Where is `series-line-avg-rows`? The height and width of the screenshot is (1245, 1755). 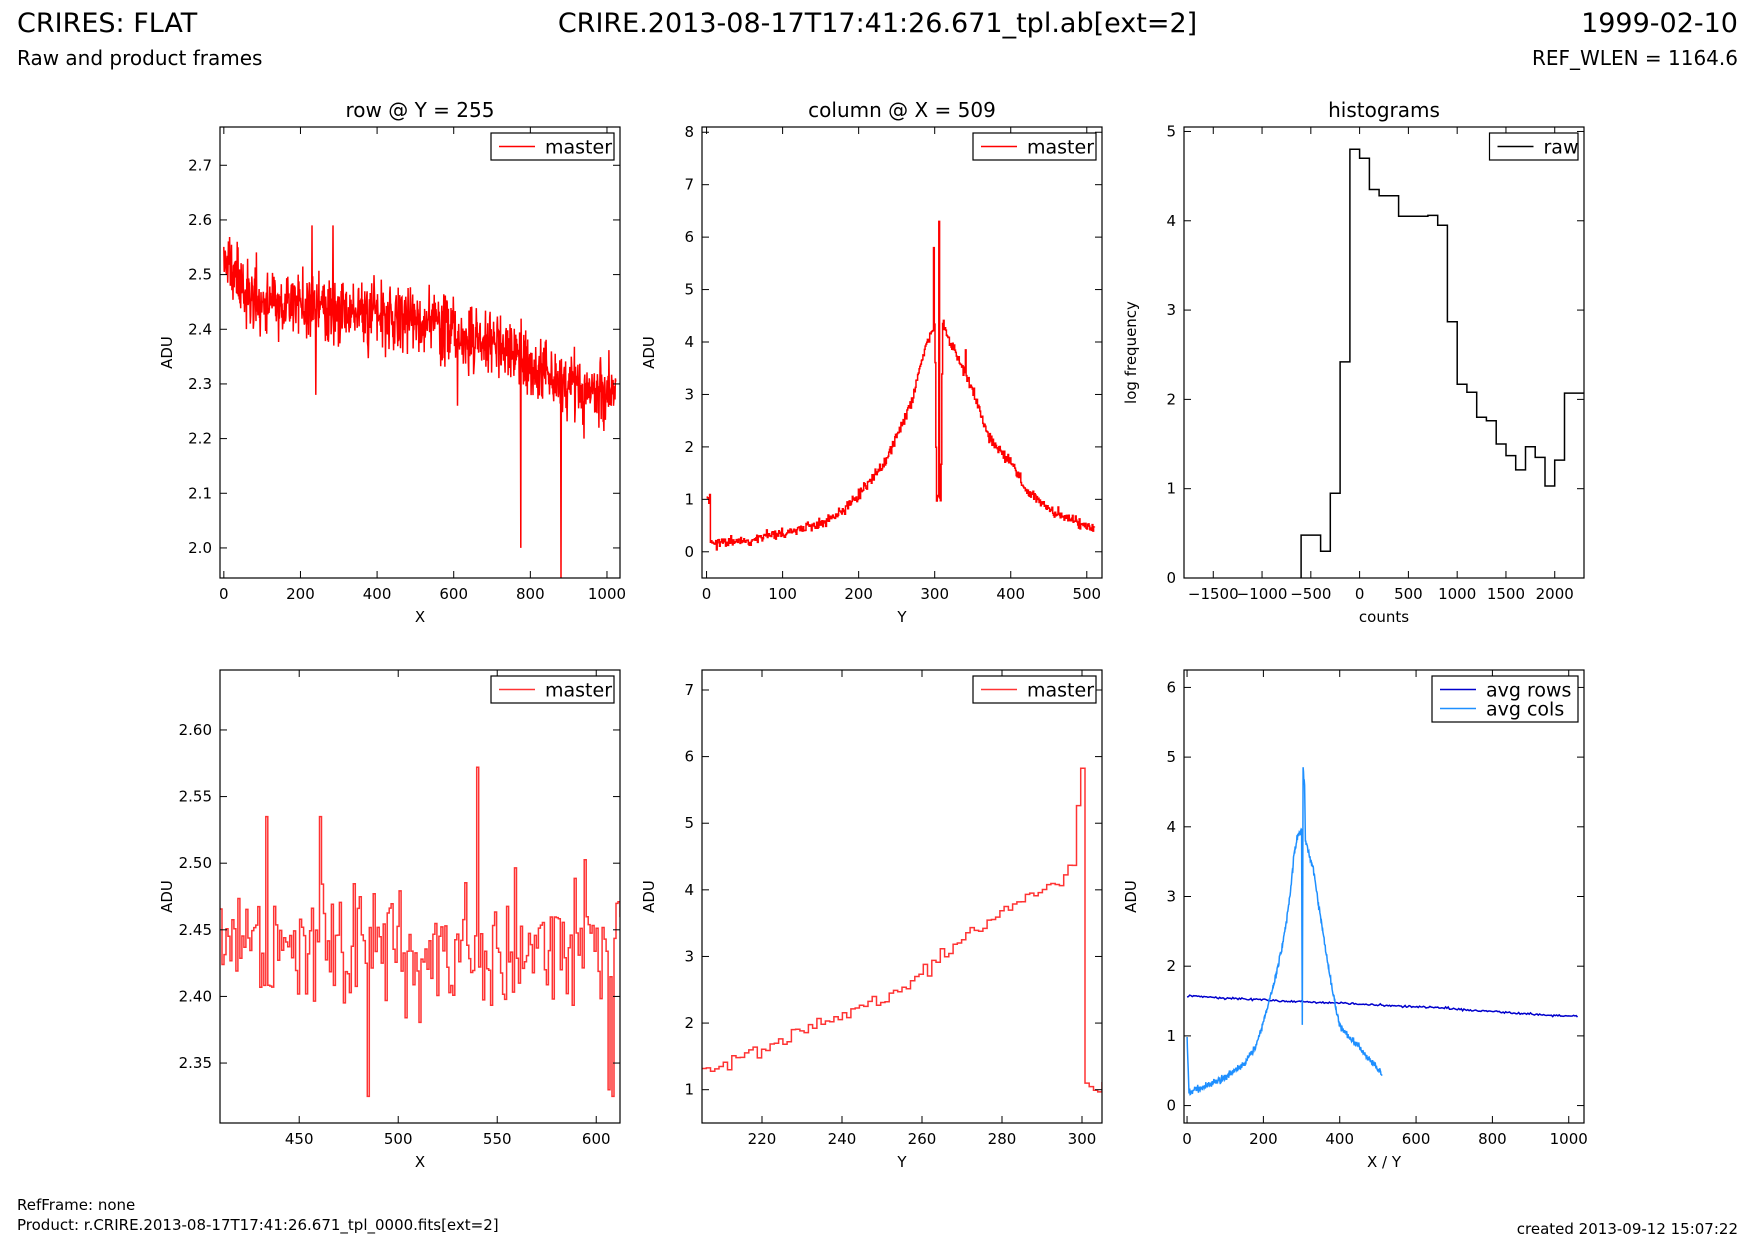 series-line-avg-rows is located at coordinates (1382, 1006).